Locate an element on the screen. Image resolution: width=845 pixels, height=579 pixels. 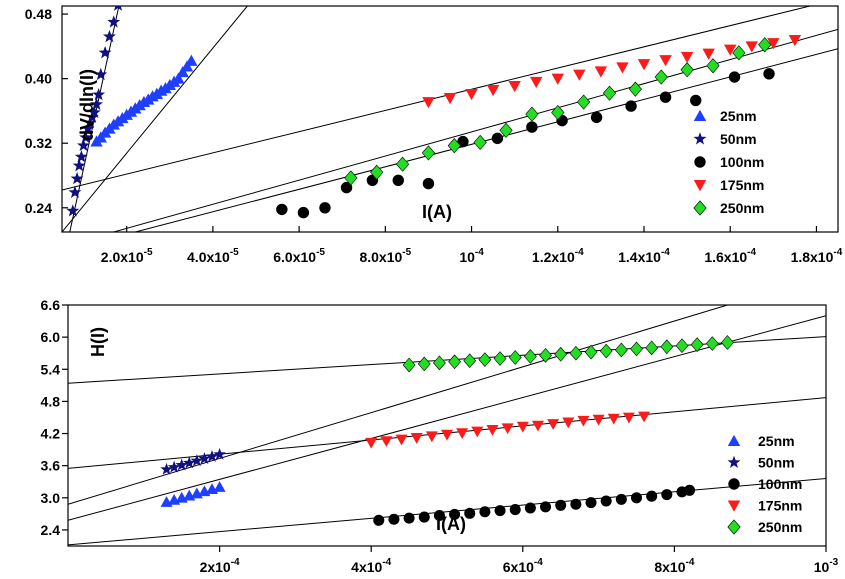
x-tick-label: 8.0x10⁻⁵ is located at coordinates (385, 256).